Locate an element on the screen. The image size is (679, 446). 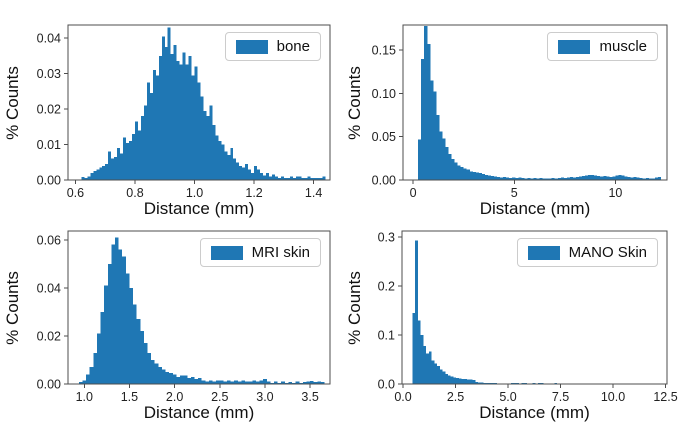
x-tick-label: 0.8 is located at coordinates (134, 193).